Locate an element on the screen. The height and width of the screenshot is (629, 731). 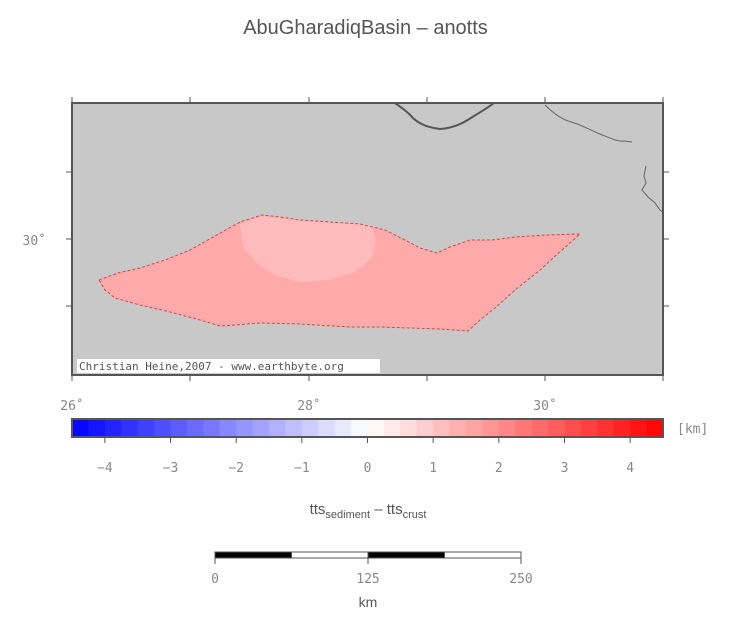
scale-label-125: 125 is located at coordinates (367, 579).